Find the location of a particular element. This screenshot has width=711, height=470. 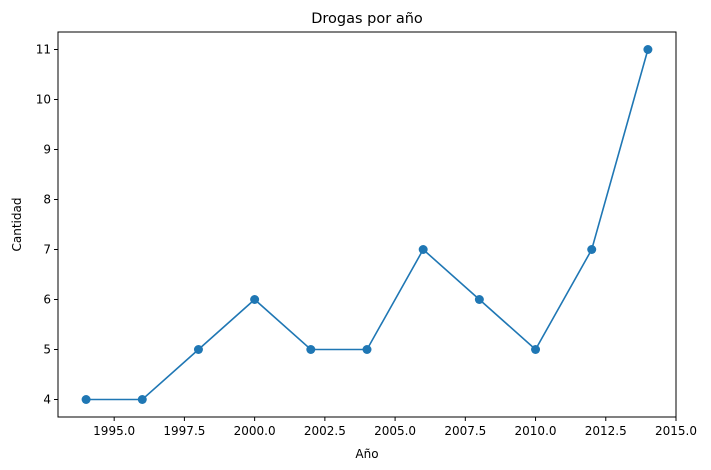

y-tick-label: 7 is located at coordinates (47, 250).